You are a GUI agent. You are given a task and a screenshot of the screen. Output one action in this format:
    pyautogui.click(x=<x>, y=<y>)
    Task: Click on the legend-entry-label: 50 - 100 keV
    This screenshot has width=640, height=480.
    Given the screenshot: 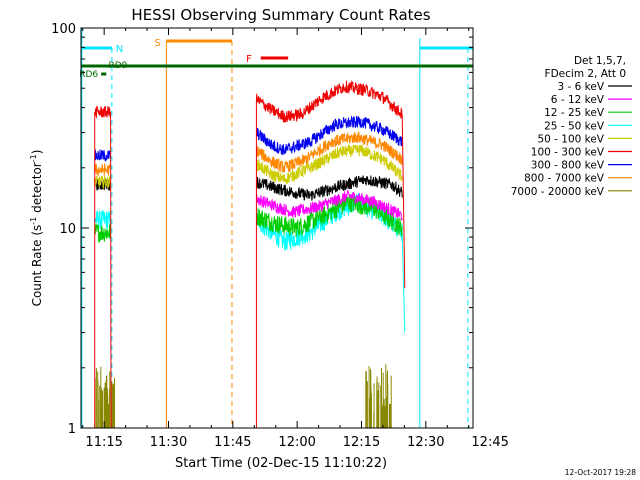 What is the action you would take?
    pyautogui.click(x=570, y=139)
    